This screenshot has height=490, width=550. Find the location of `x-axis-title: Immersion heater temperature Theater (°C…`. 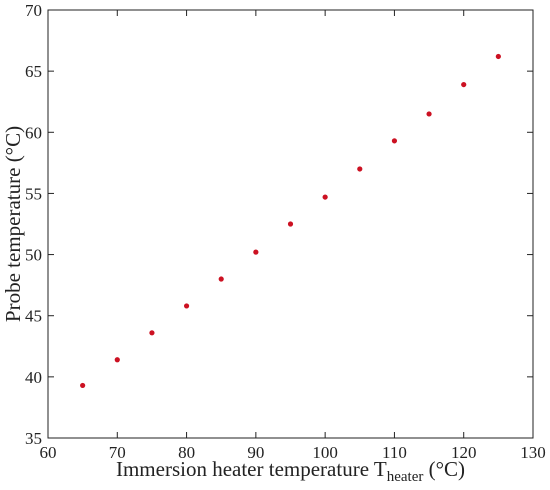

x-axis-title: Immersion heater temperature Theater (°C… is located at coordinates (290, 471).